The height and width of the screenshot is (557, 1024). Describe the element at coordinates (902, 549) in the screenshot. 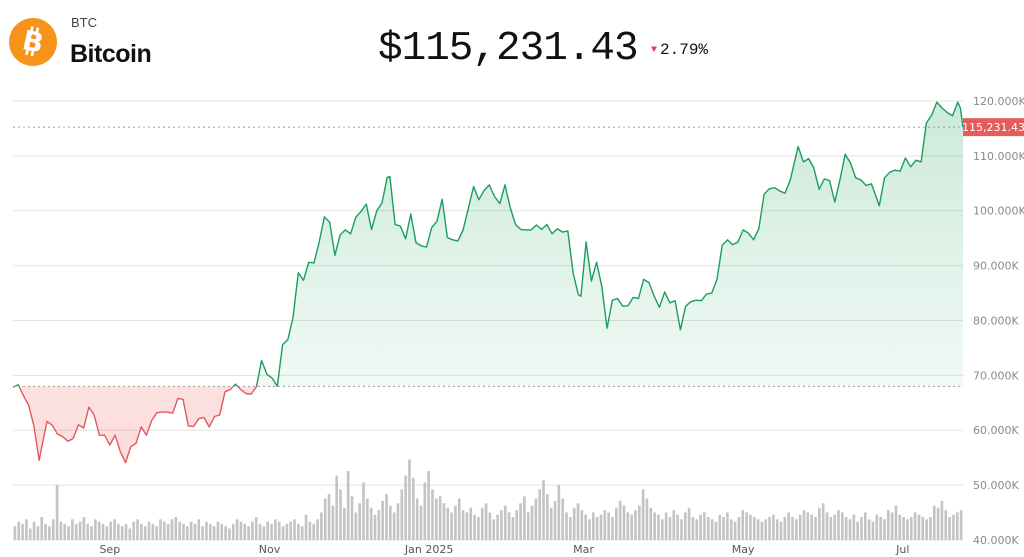

I see `x-tick-label: Jul` at that location.